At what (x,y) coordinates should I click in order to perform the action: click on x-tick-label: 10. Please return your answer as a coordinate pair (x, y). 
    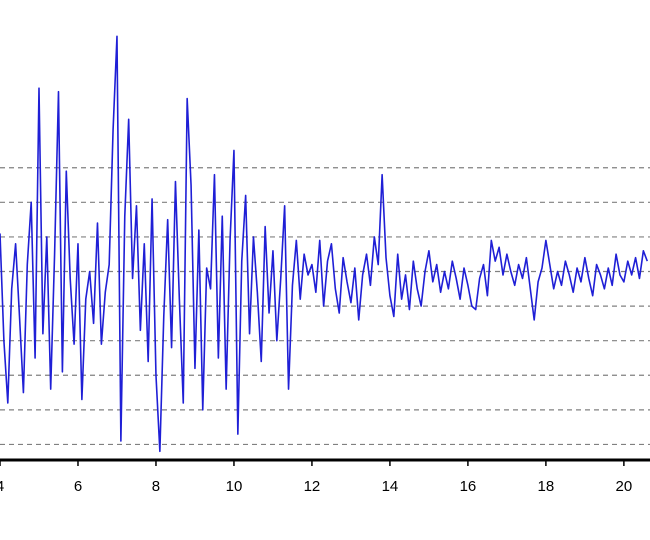
    Looking at the image, I should click on (234, 486).